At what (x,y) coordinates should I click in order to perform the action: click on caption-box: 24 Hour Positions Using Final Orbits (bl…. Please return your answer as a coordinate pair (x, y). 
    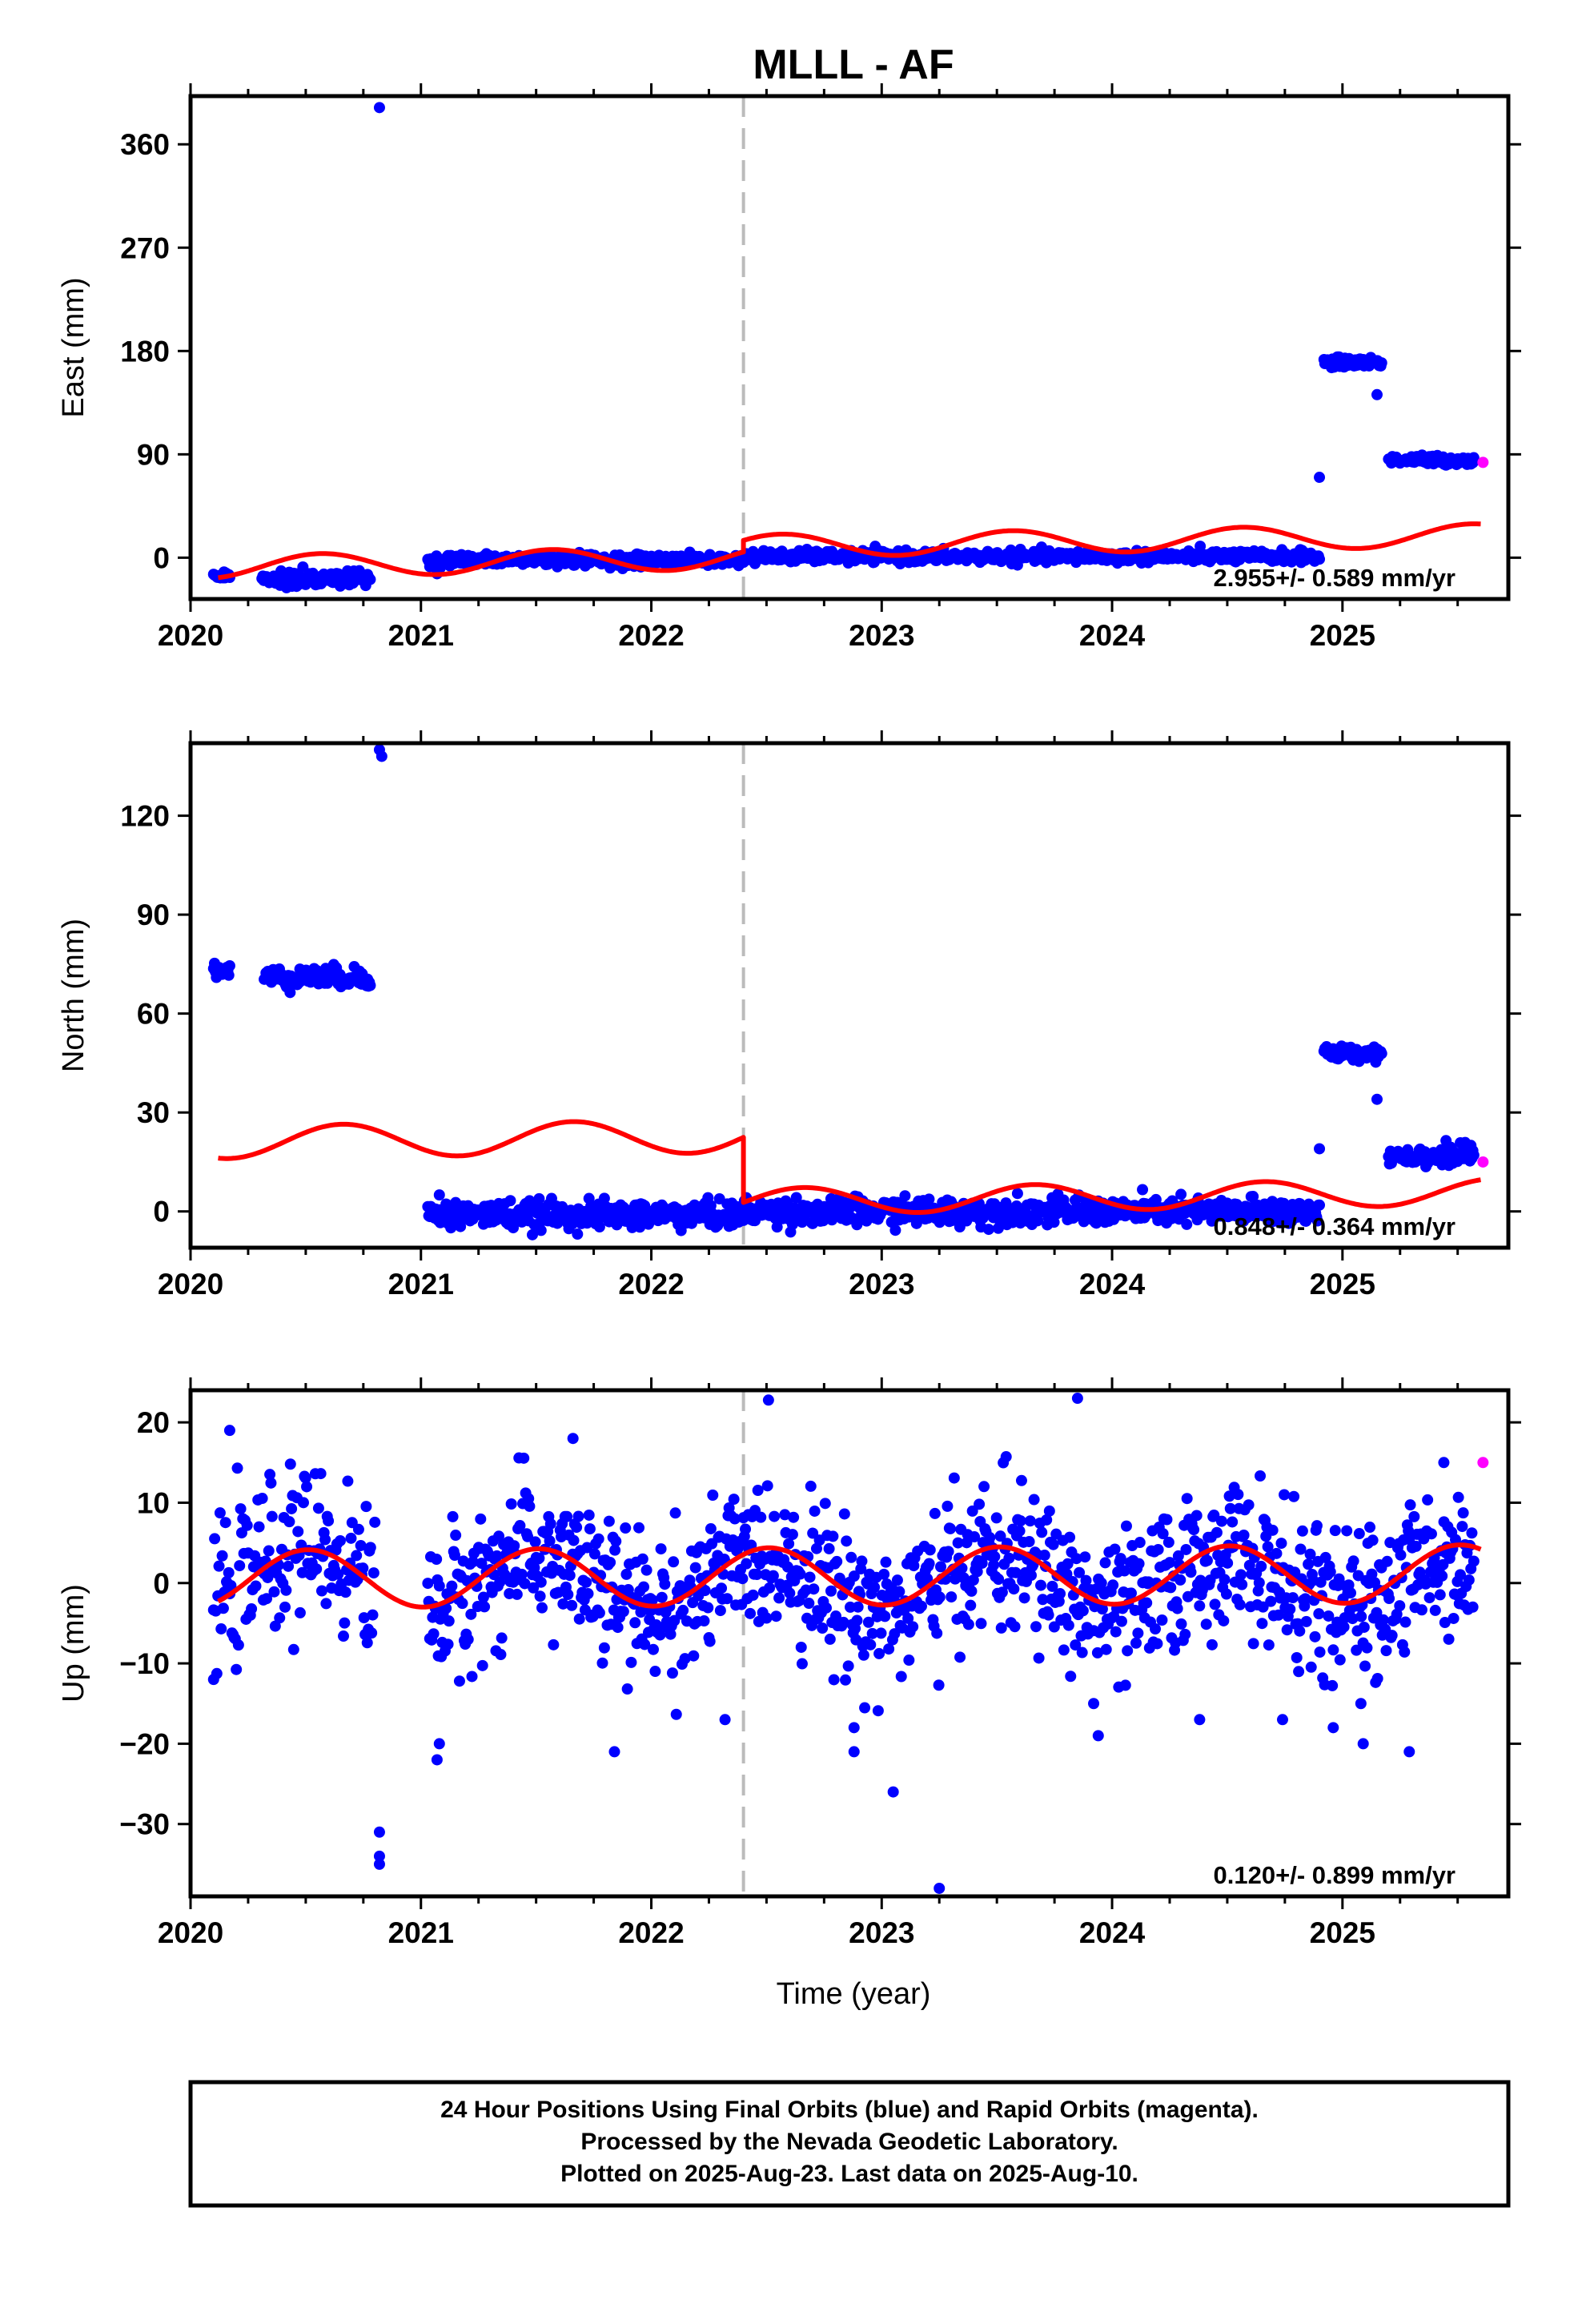
    Looking at the image, I should click on (849, 2144).